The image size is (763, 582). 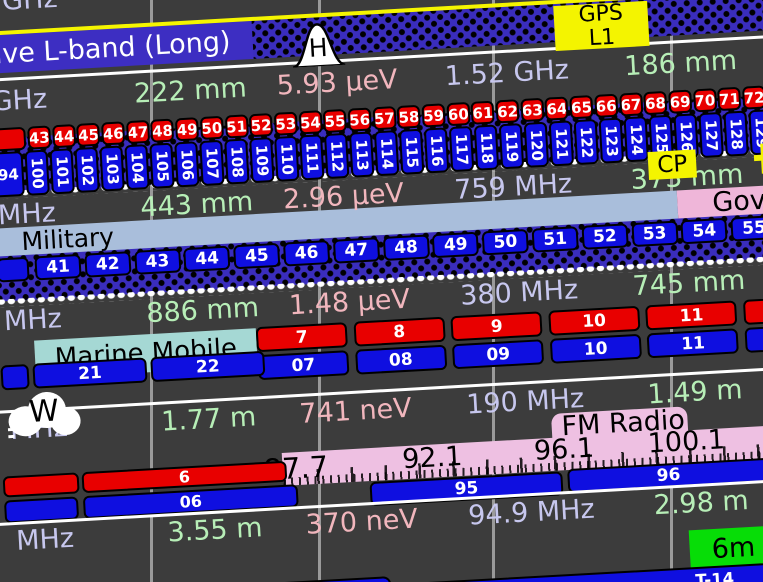 I want to click on uhf-blue-channel-box: 109, so click(x=262, y=160).